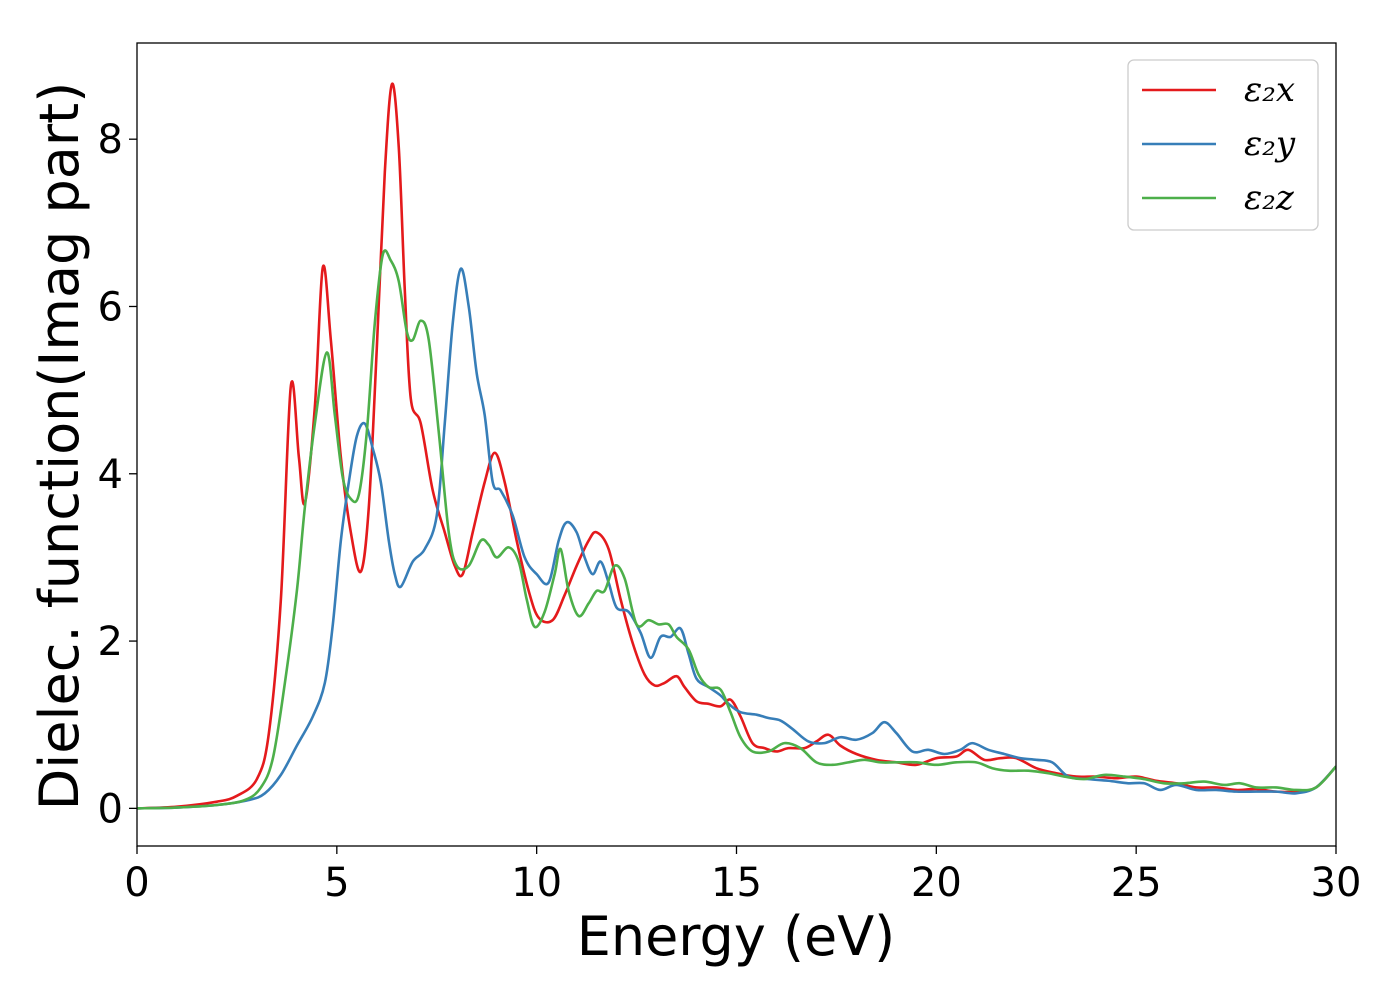 Image resolution: width=1400 pixels, height=1000 pixels. Describe the element at coordinates (1336, 883) in the screenshot. I see `x-tick-label: 30` at that location.